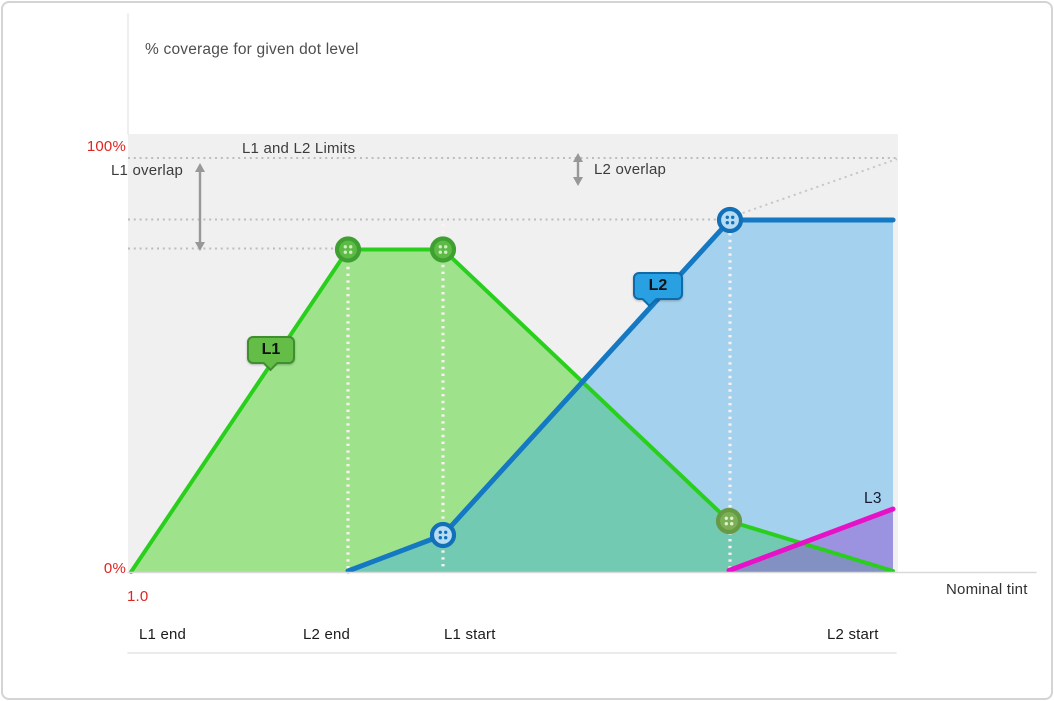  Describe the element at coordinates (271, 350) in the screenshot. I see `l1-tag: L1` at that location.